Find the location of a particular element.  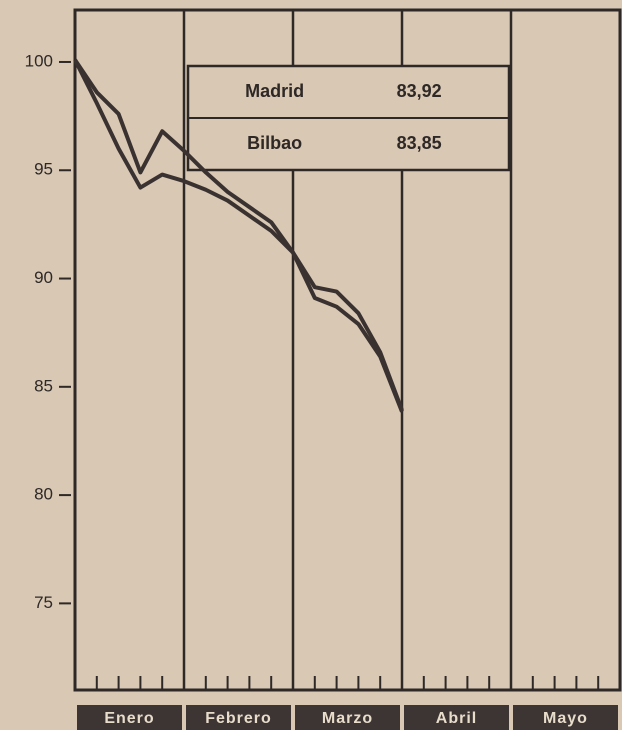

x-tick-label: Marzo is located at coordinates (347, 718).